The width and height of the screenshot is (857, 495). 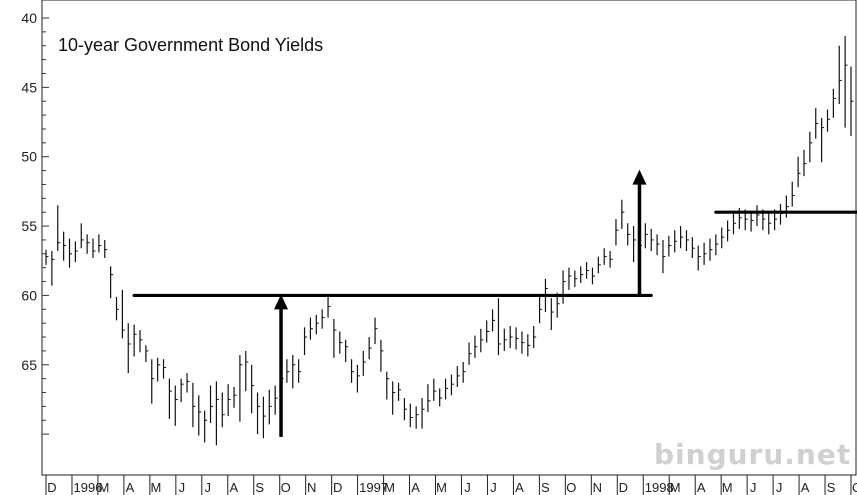 I want to click on target-arrow-1-head, so click(x=281, y=302).